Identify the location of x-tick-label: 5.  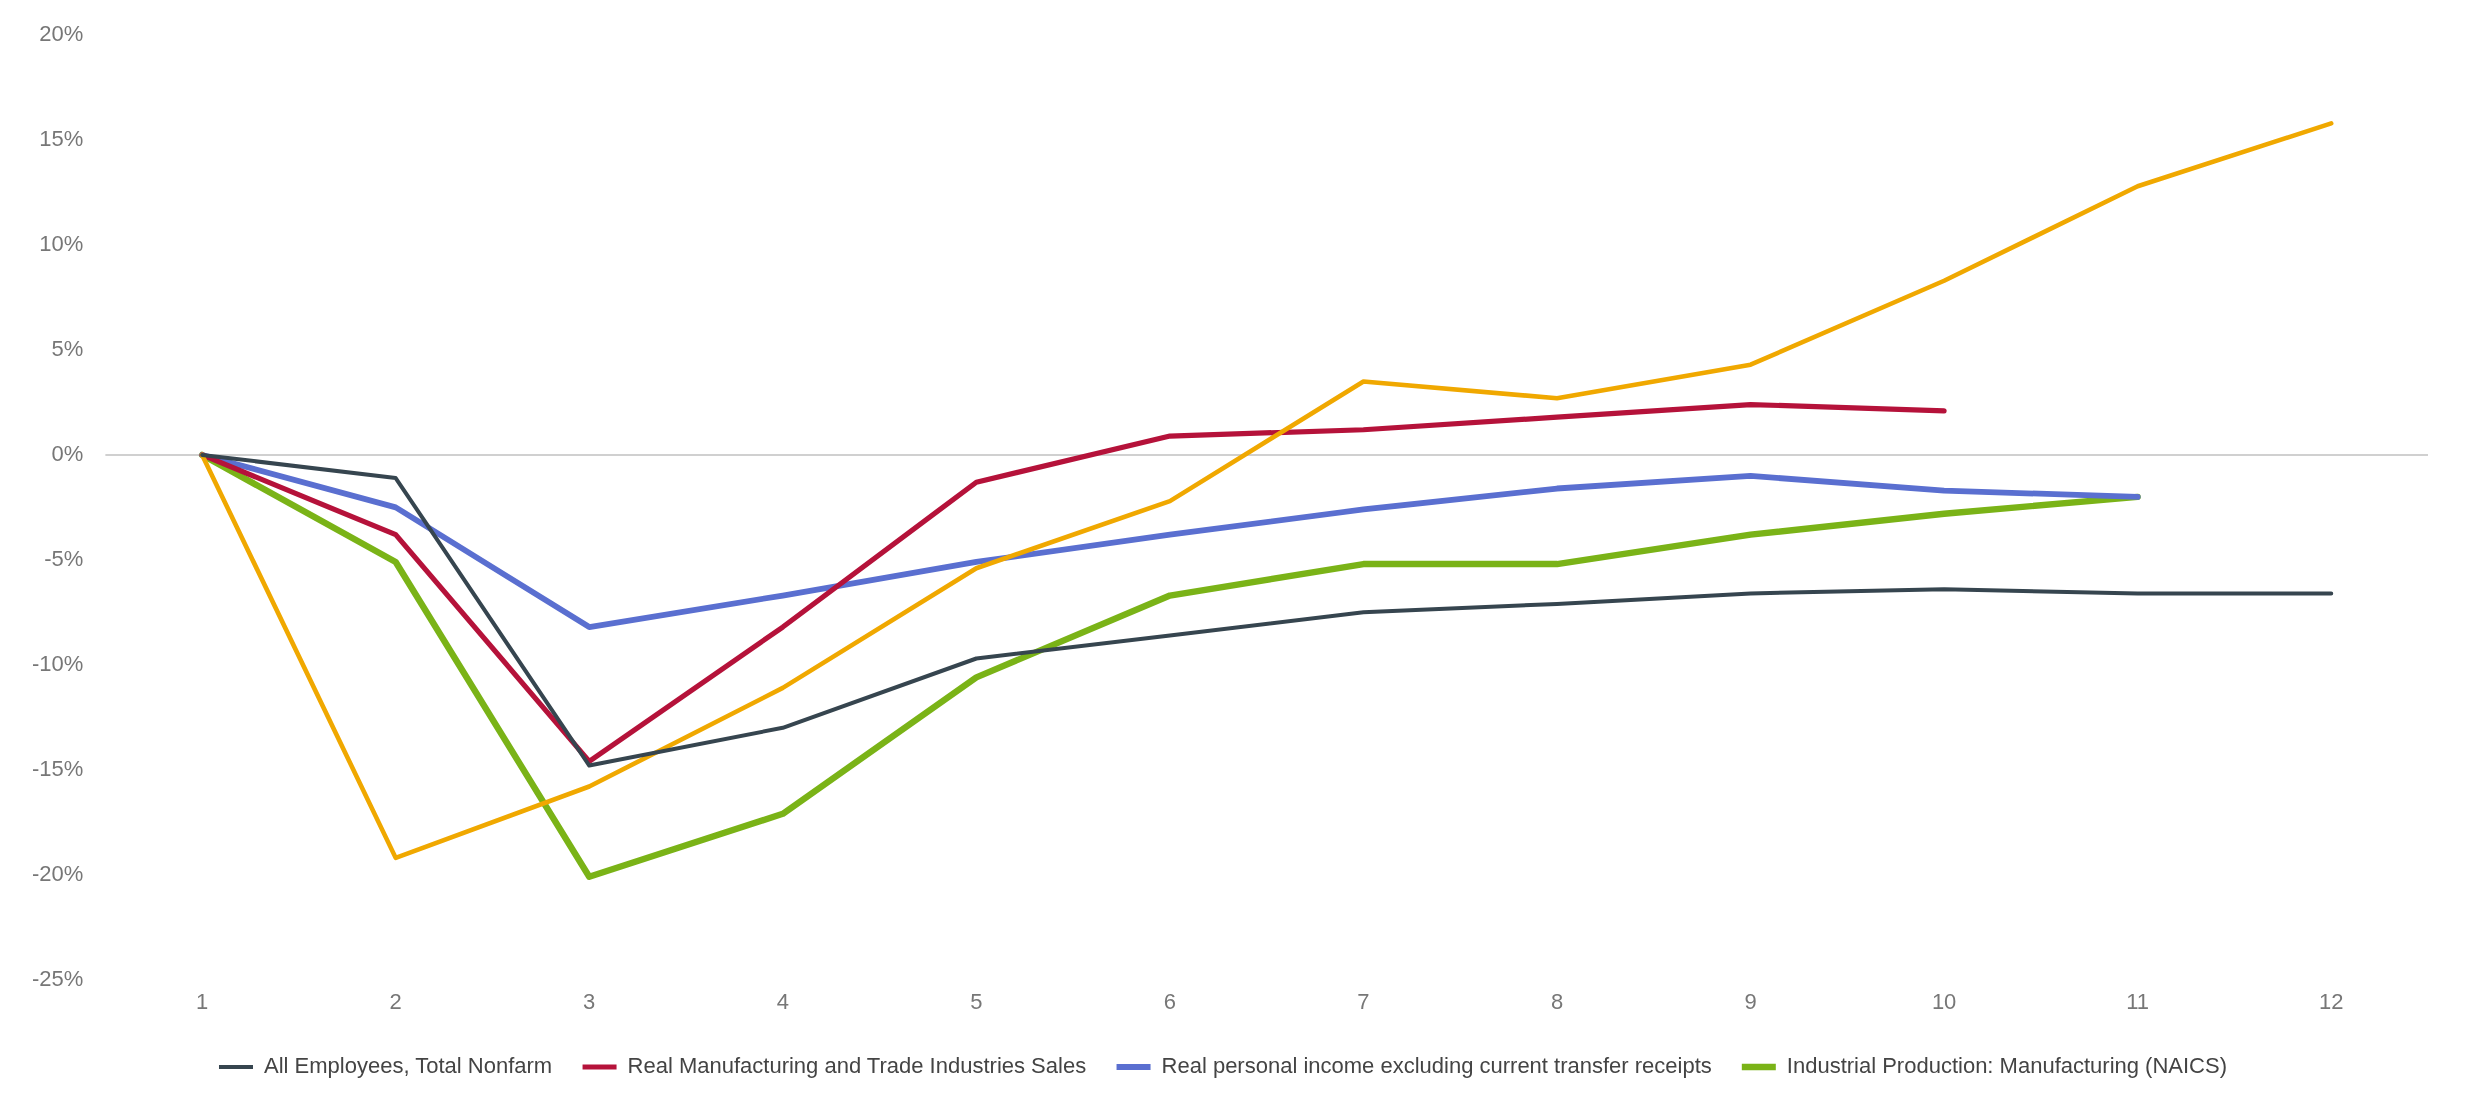
(976, 1001).